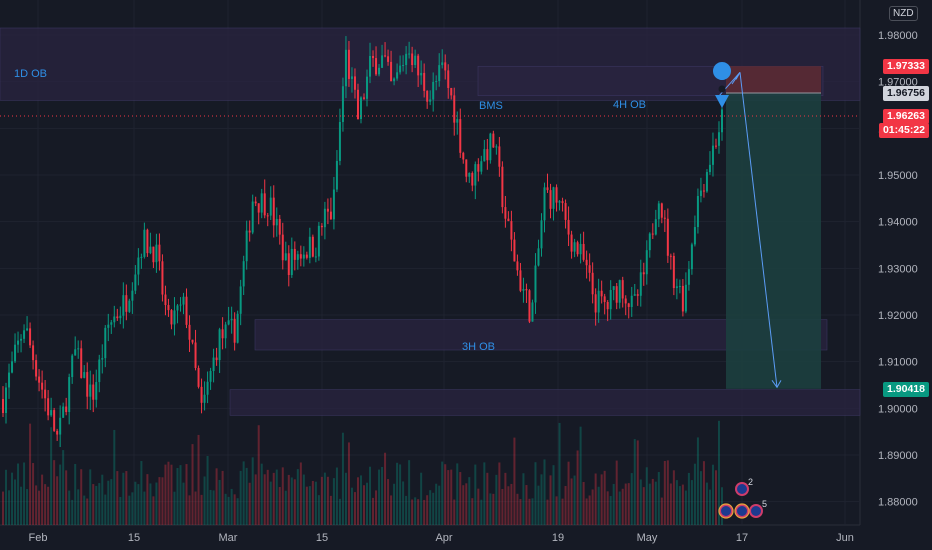 The width and height of the screenshot is (932, 550). I want to click on short-position-tool, so click(769, 227).